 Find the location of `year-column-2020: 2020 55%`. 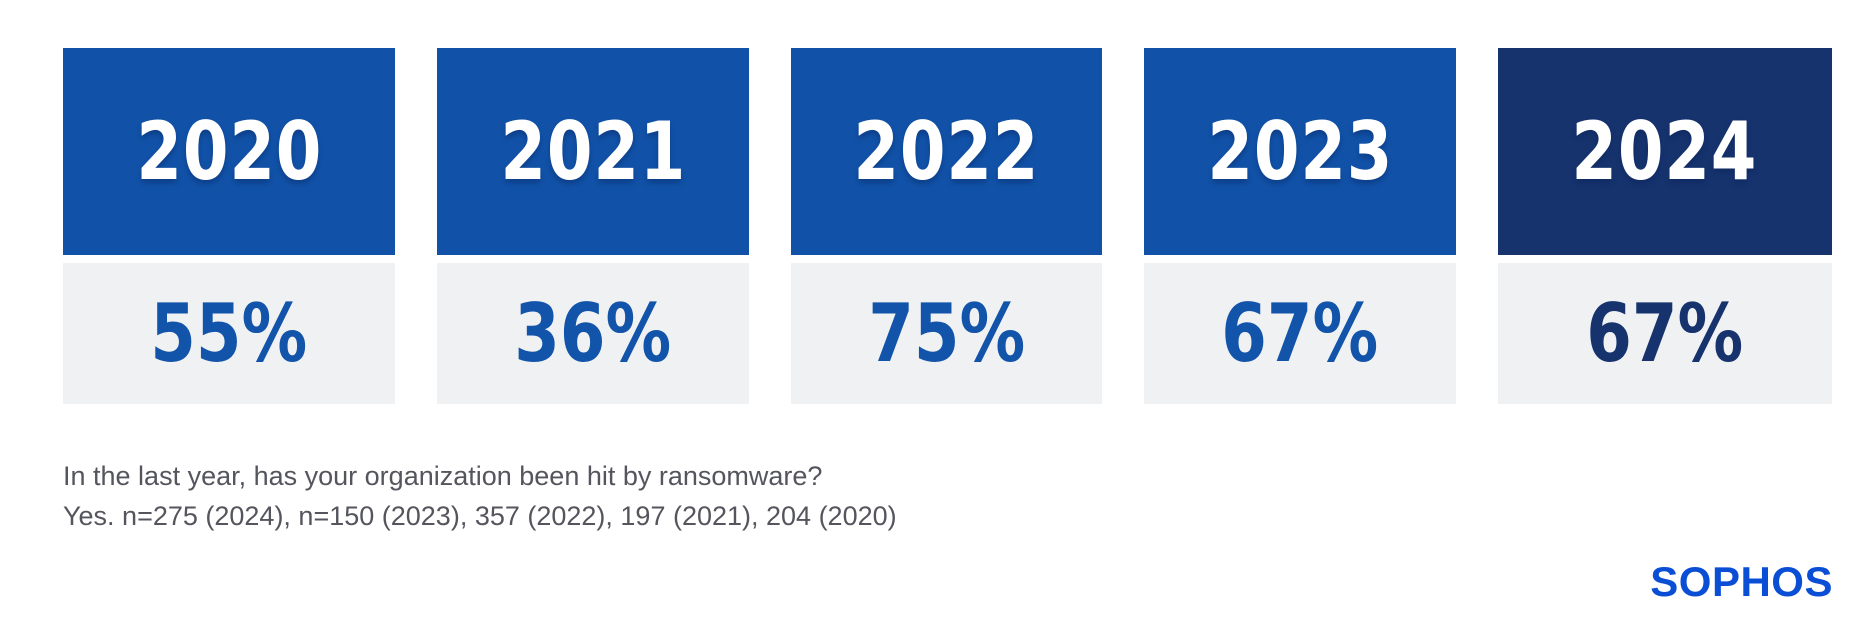

year-column-2020: 2020 55% is located at coordinates (229, 226).